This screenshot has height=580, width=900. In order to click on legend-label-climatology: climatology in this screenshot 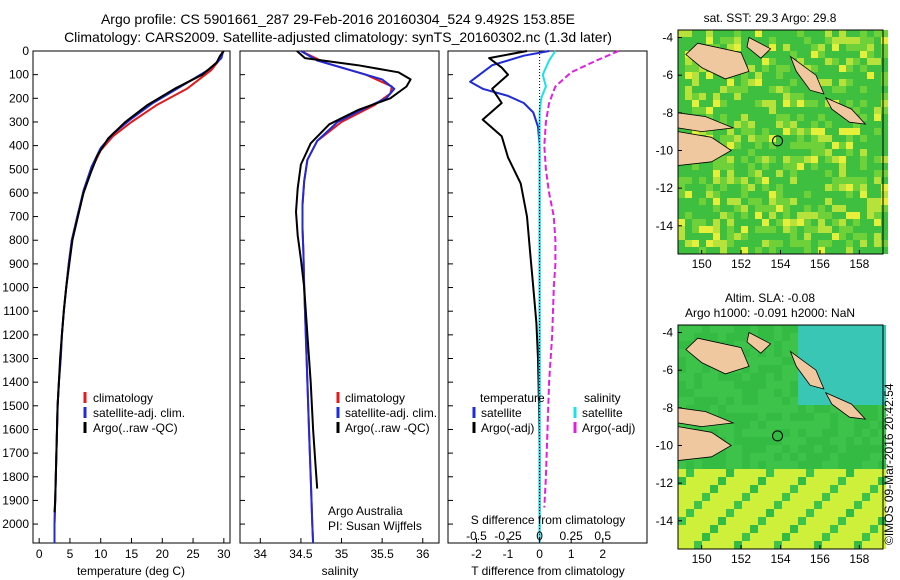, I will do `click(375, 398)`.